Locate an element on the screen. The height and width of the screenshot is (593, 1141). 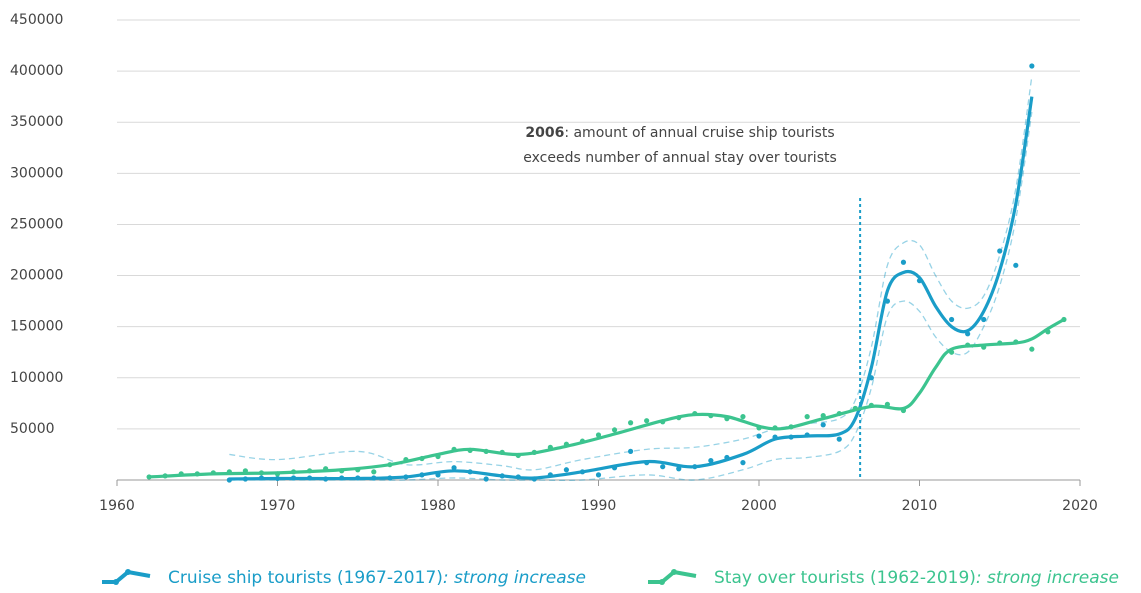
y-tick-label: 300000 is located at coordinates (36, 173).